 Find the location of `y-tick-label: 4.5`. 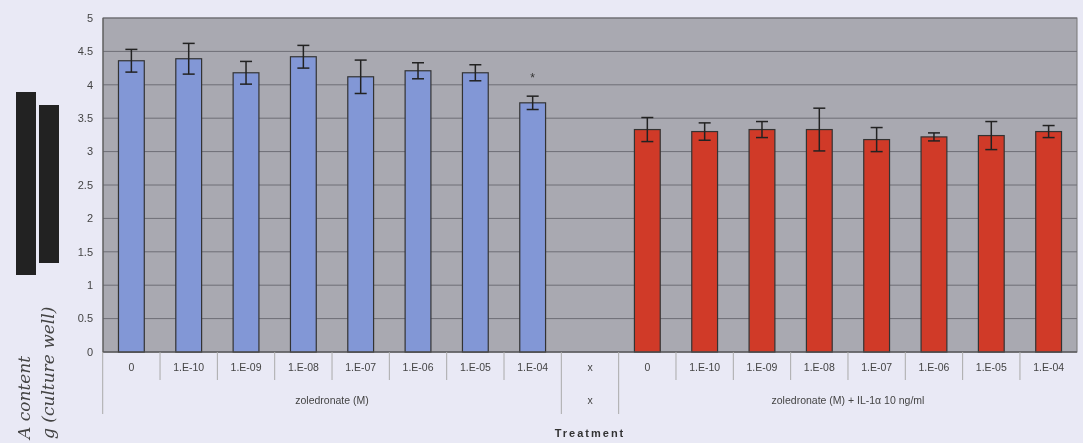

y-tick-label: 4.5 is located at coordinates (85, 51).